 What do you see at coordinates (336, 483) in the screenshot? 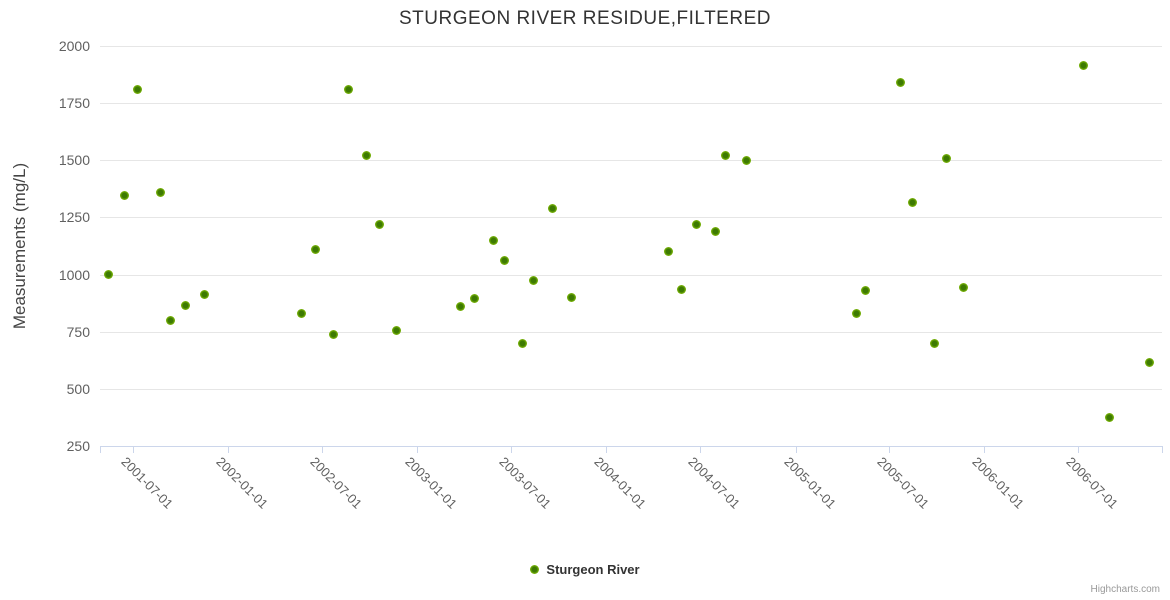
I see `x-axis-tick-label: 2002-07-01` at bounding box center [336, 483].